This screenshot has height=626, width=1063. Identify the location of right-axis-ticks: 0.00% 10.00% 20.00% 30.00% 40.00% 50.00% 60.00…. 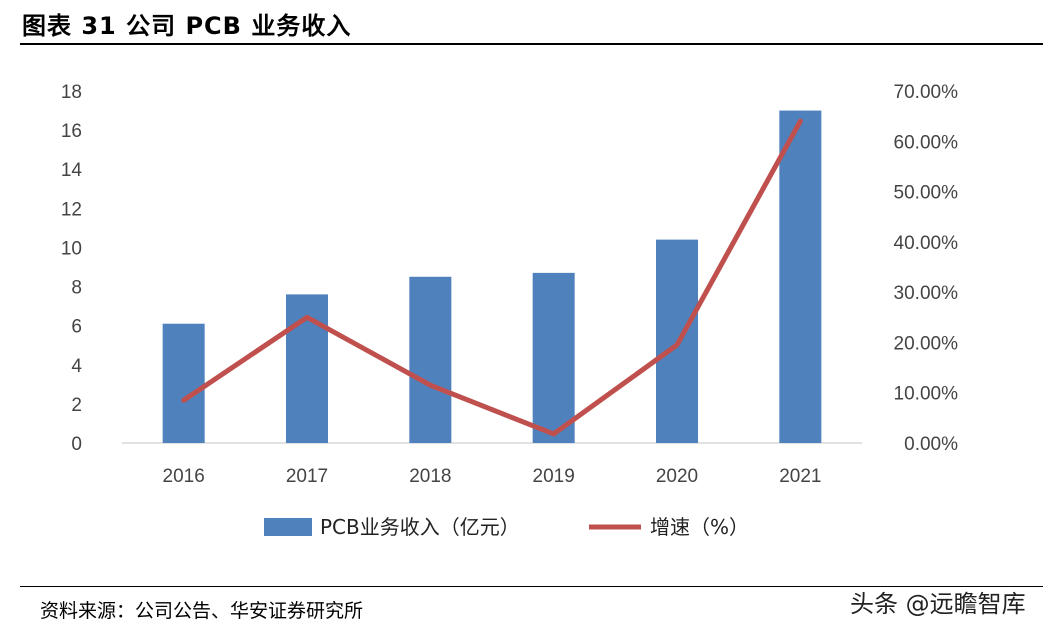
(926, 268).